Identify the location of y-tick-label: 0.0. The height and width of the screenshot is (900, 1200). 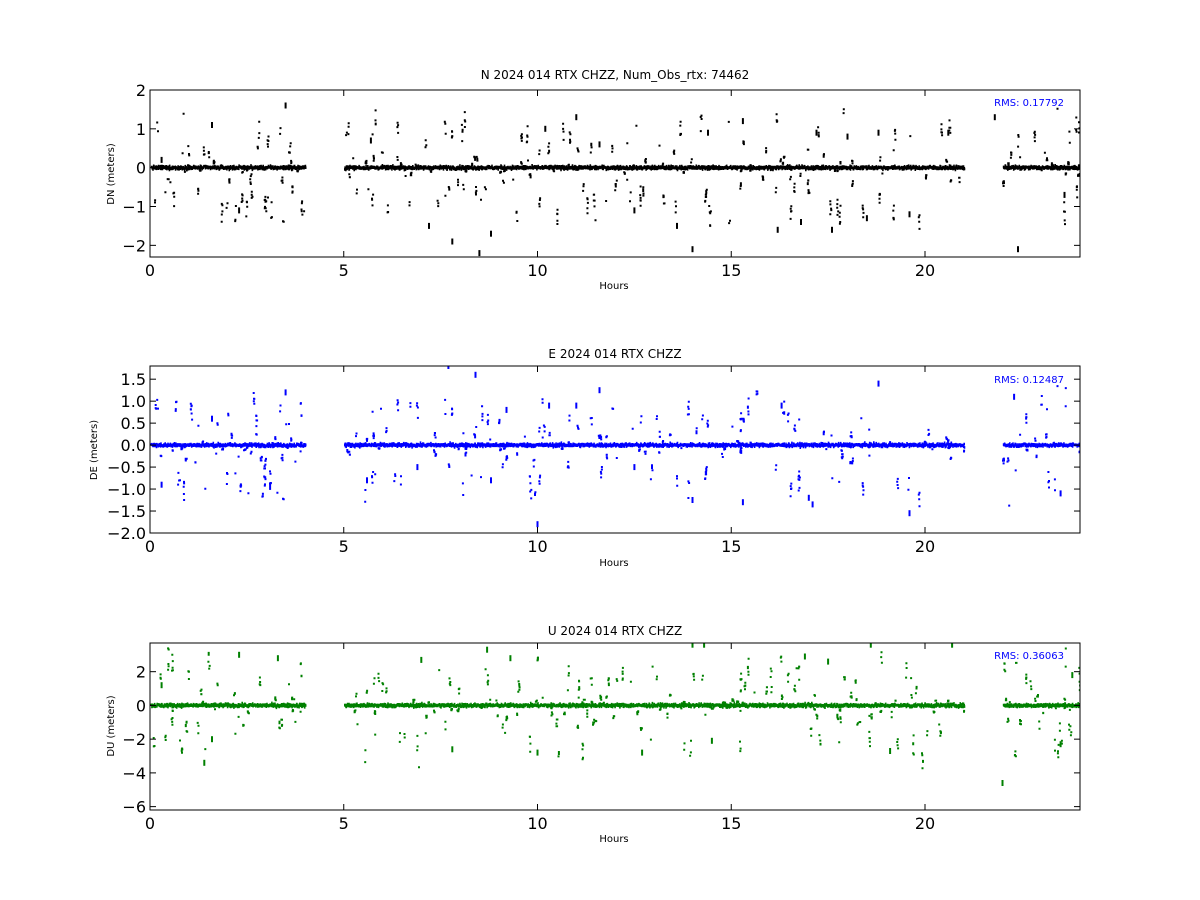
(133, 445).